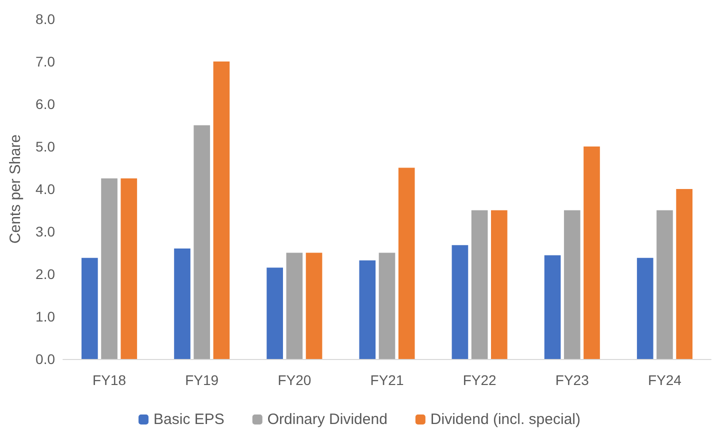 The height and width of the screenshot is (434, 719). Describe the element at coordinates (109, 380) in the screenshot. I see `x-tick-label: FY18` at that location.